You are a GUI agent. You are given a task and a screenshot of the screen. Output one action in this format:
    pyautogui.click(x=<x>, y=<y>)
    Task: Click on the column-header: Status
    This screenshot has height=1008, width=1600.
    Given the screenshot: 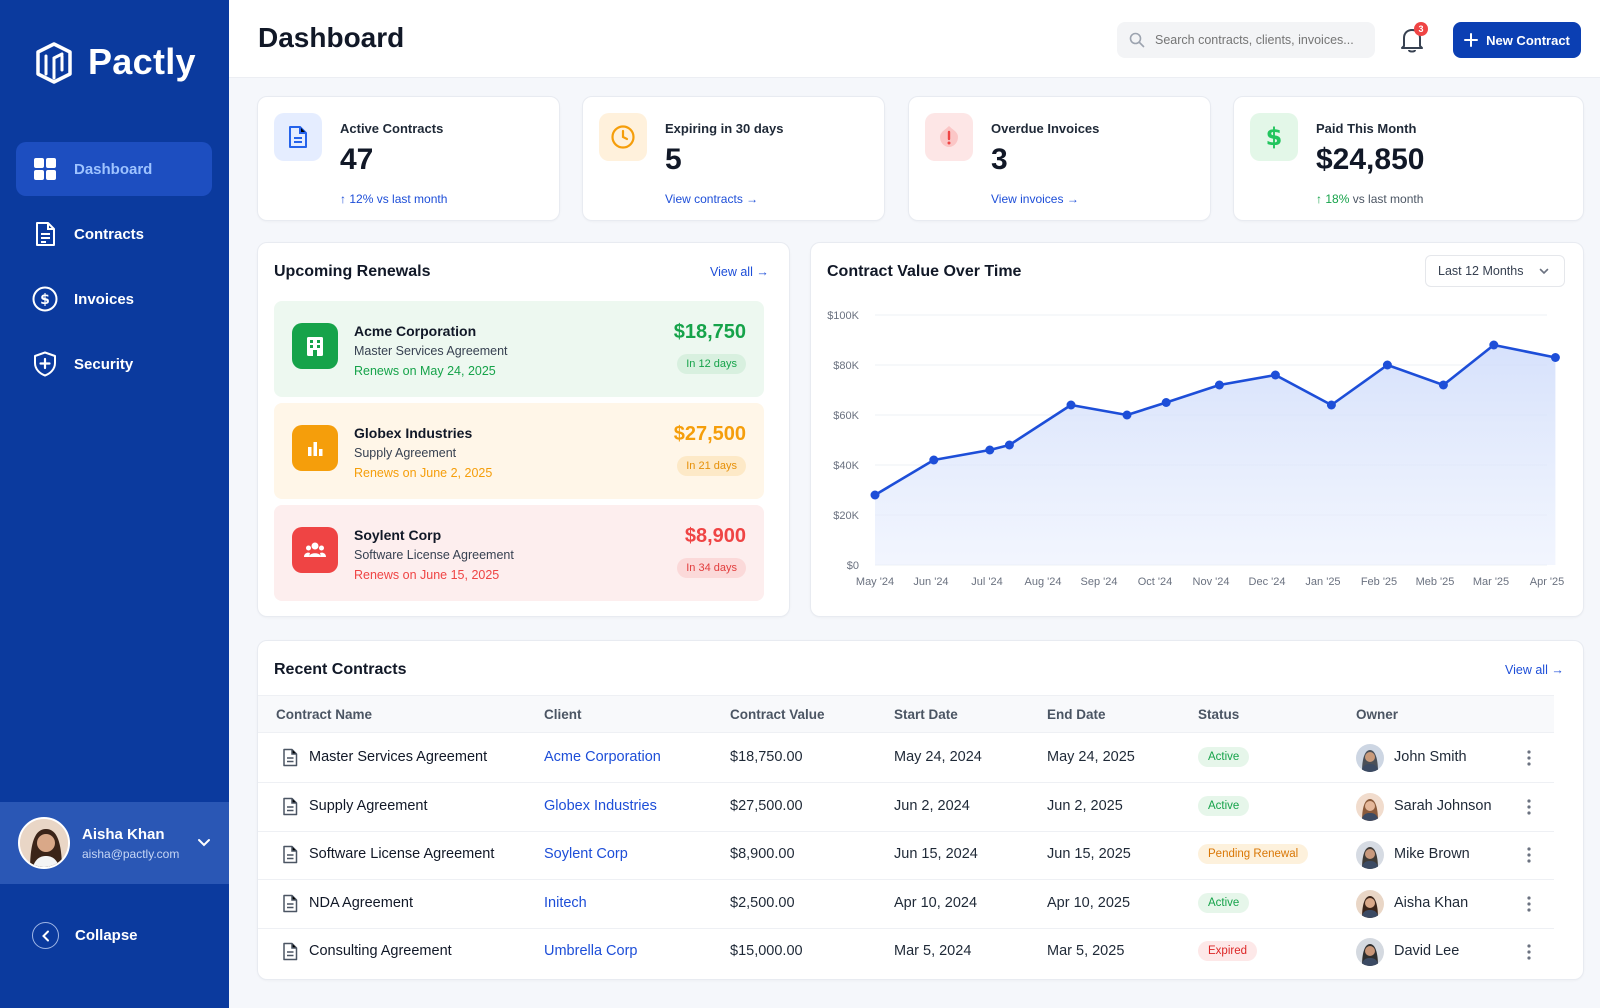 What is the action you would take?
    pyautogui.click(x=1219, y=714)
    